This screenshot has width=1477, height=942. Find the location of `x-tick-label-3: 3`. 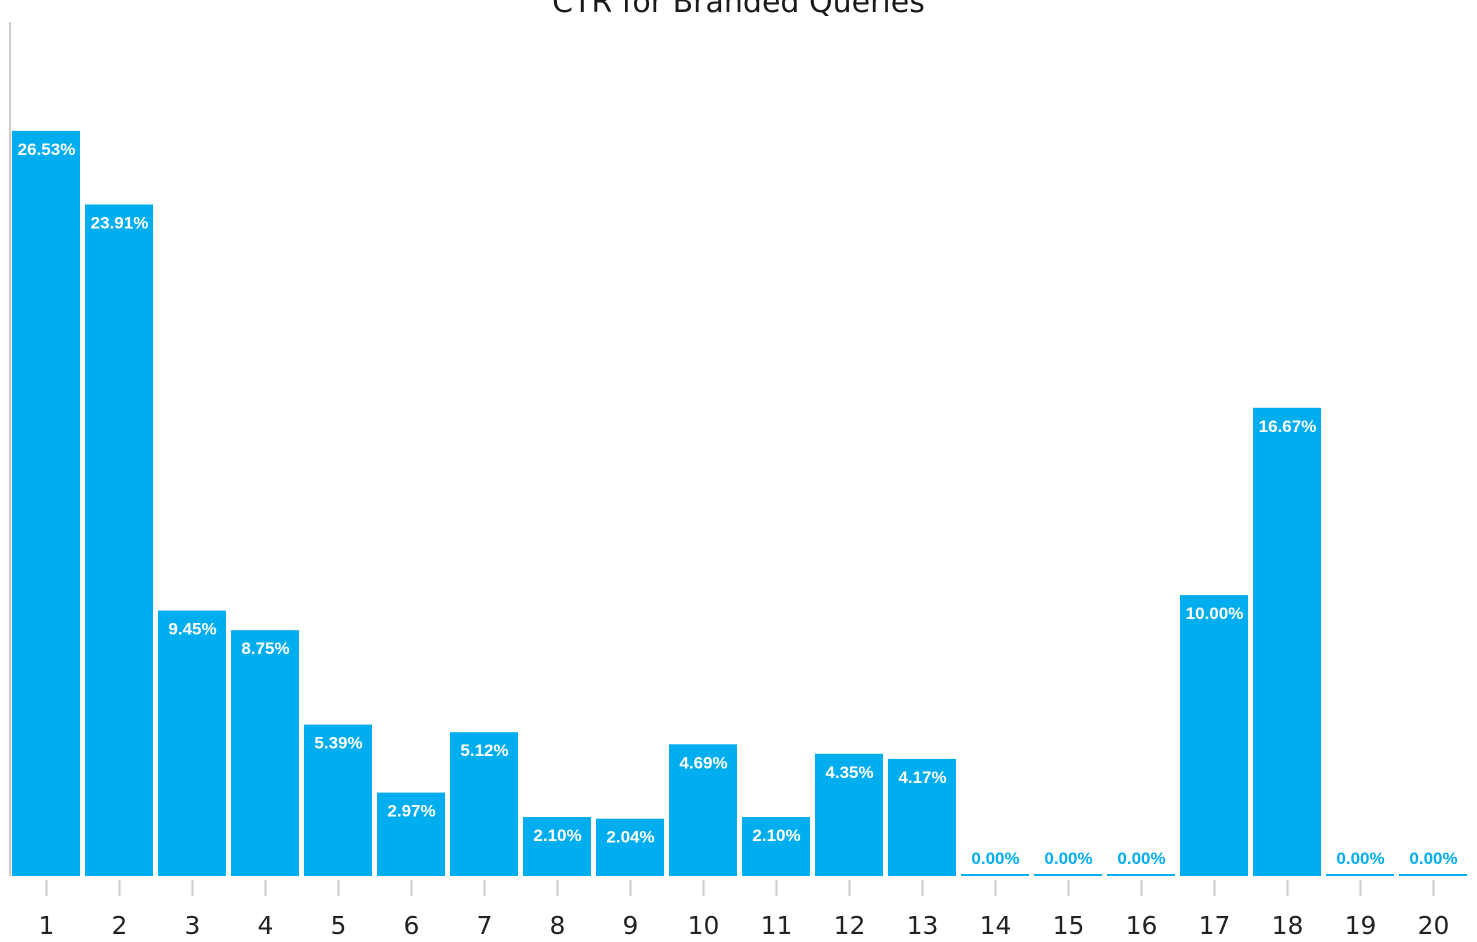

x-tick-label-3: 3 is located at coordinates (193, 925).